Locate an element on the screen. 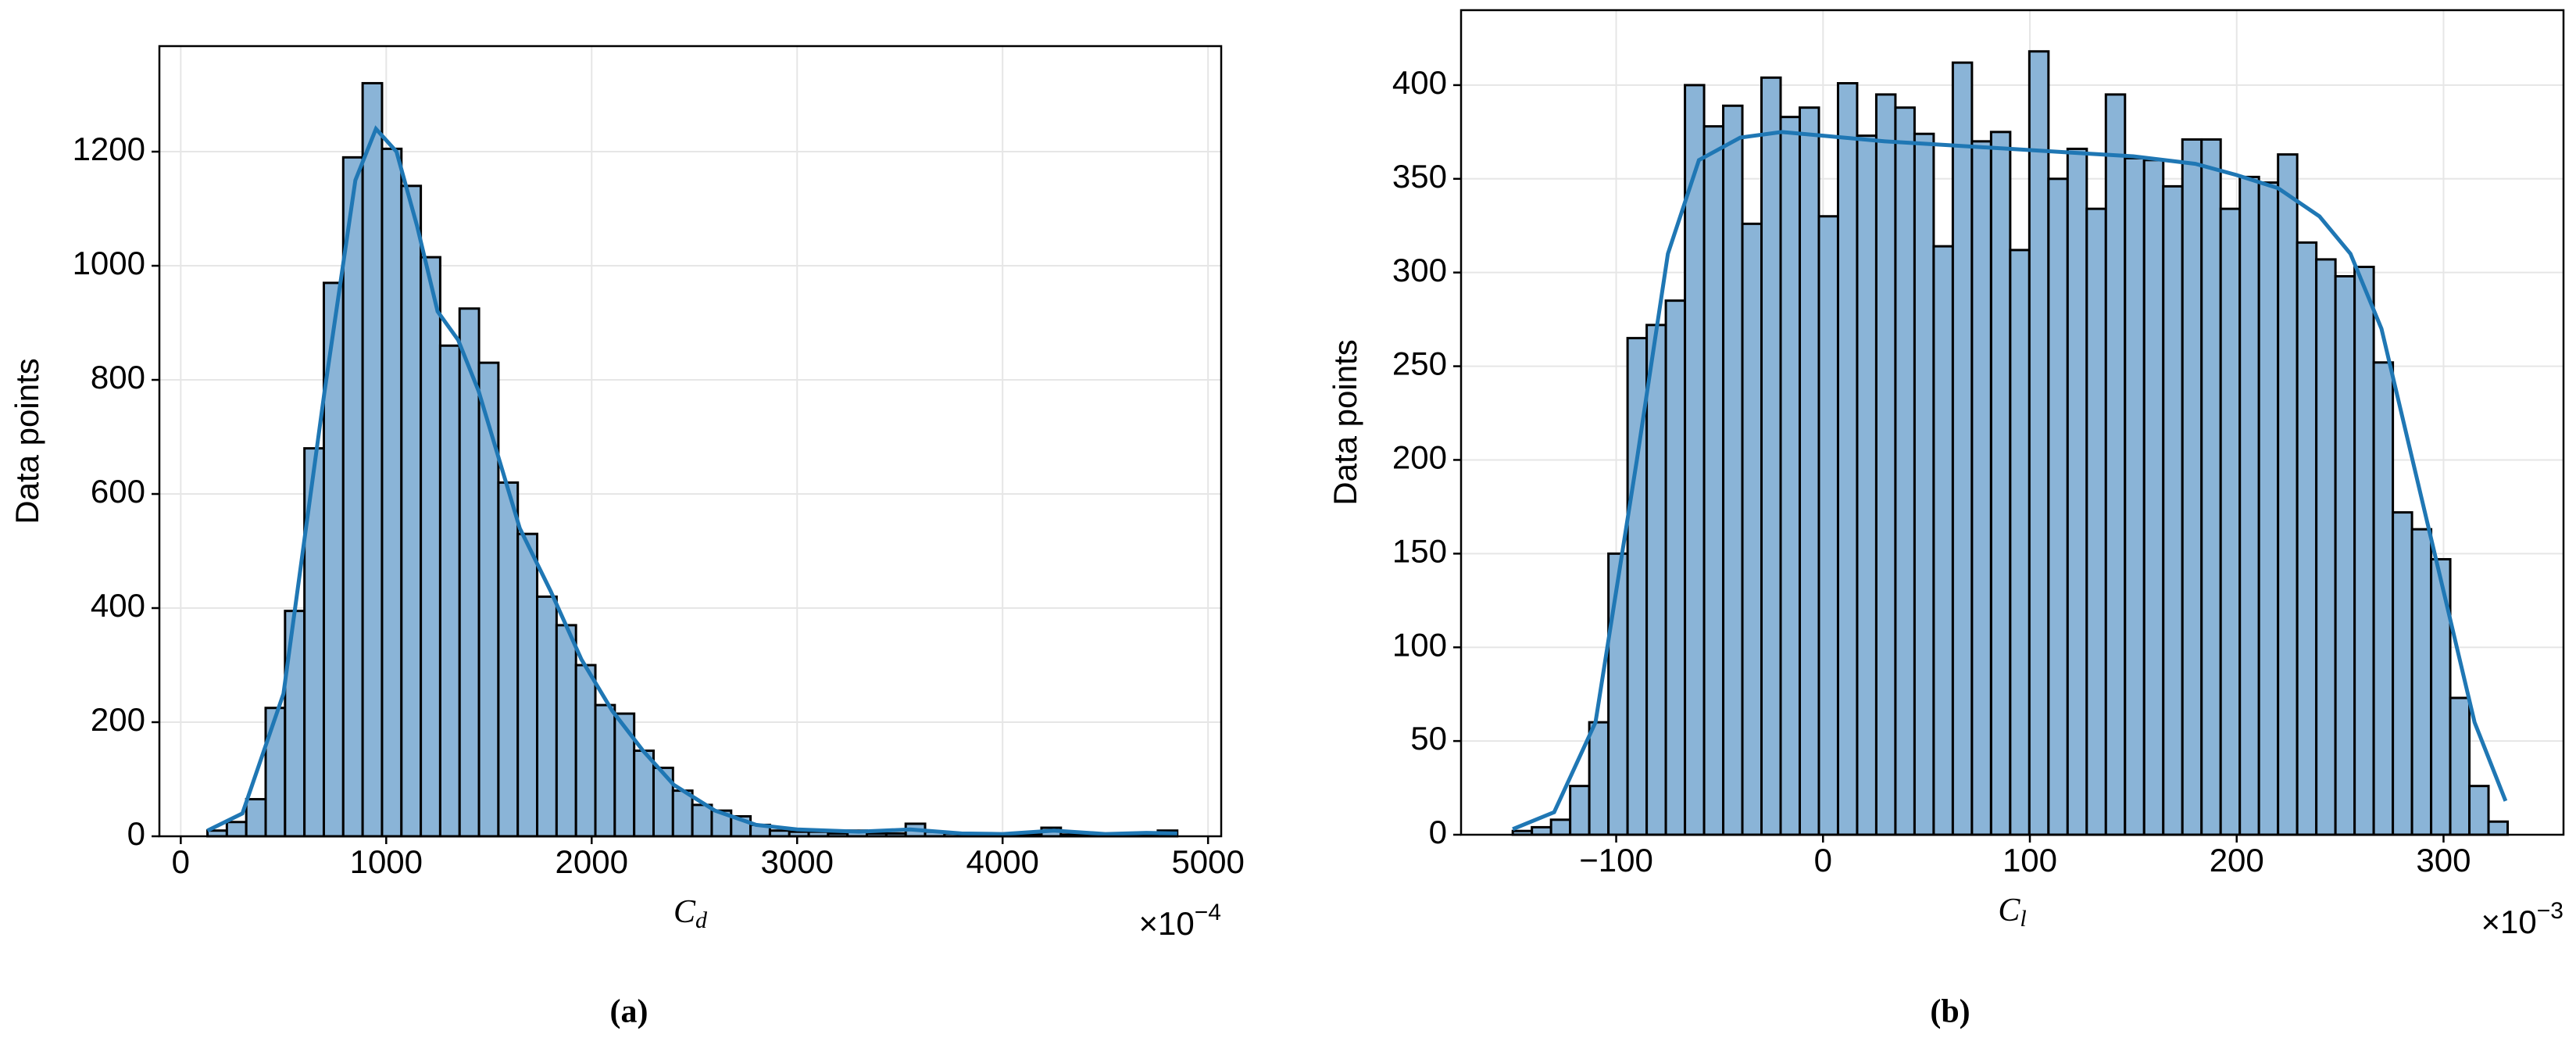 This screenshot has height=1052, width=2576. offset-text: ×10⁻³ is located at coordinates (2522, 919).